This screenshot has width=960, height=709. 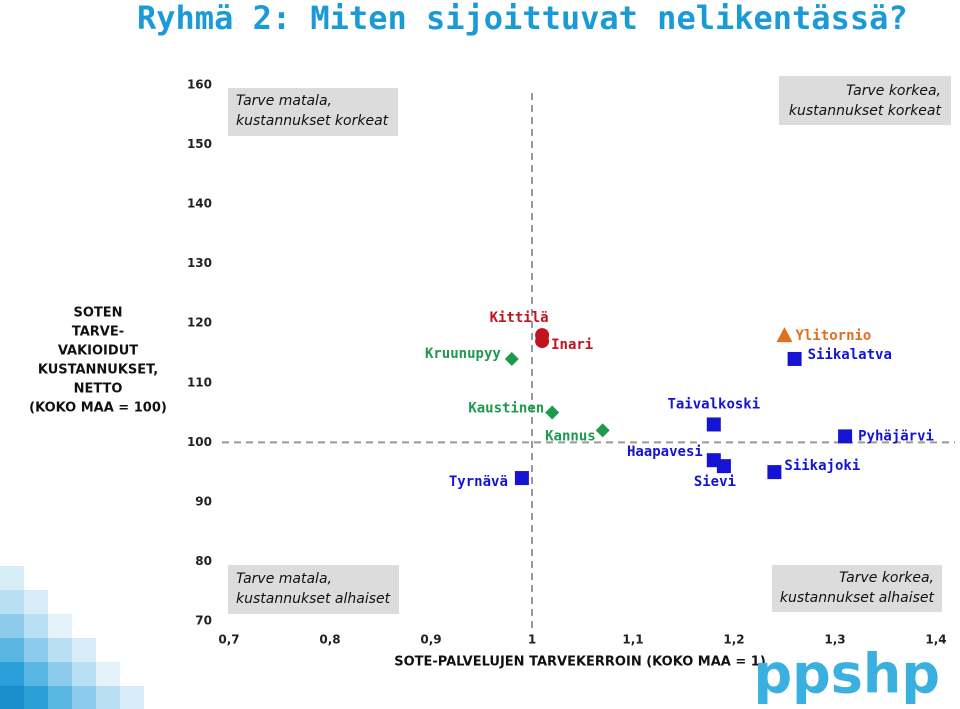 I want to click on y-axis-label: SOTEN, so click(x=97, y=313).